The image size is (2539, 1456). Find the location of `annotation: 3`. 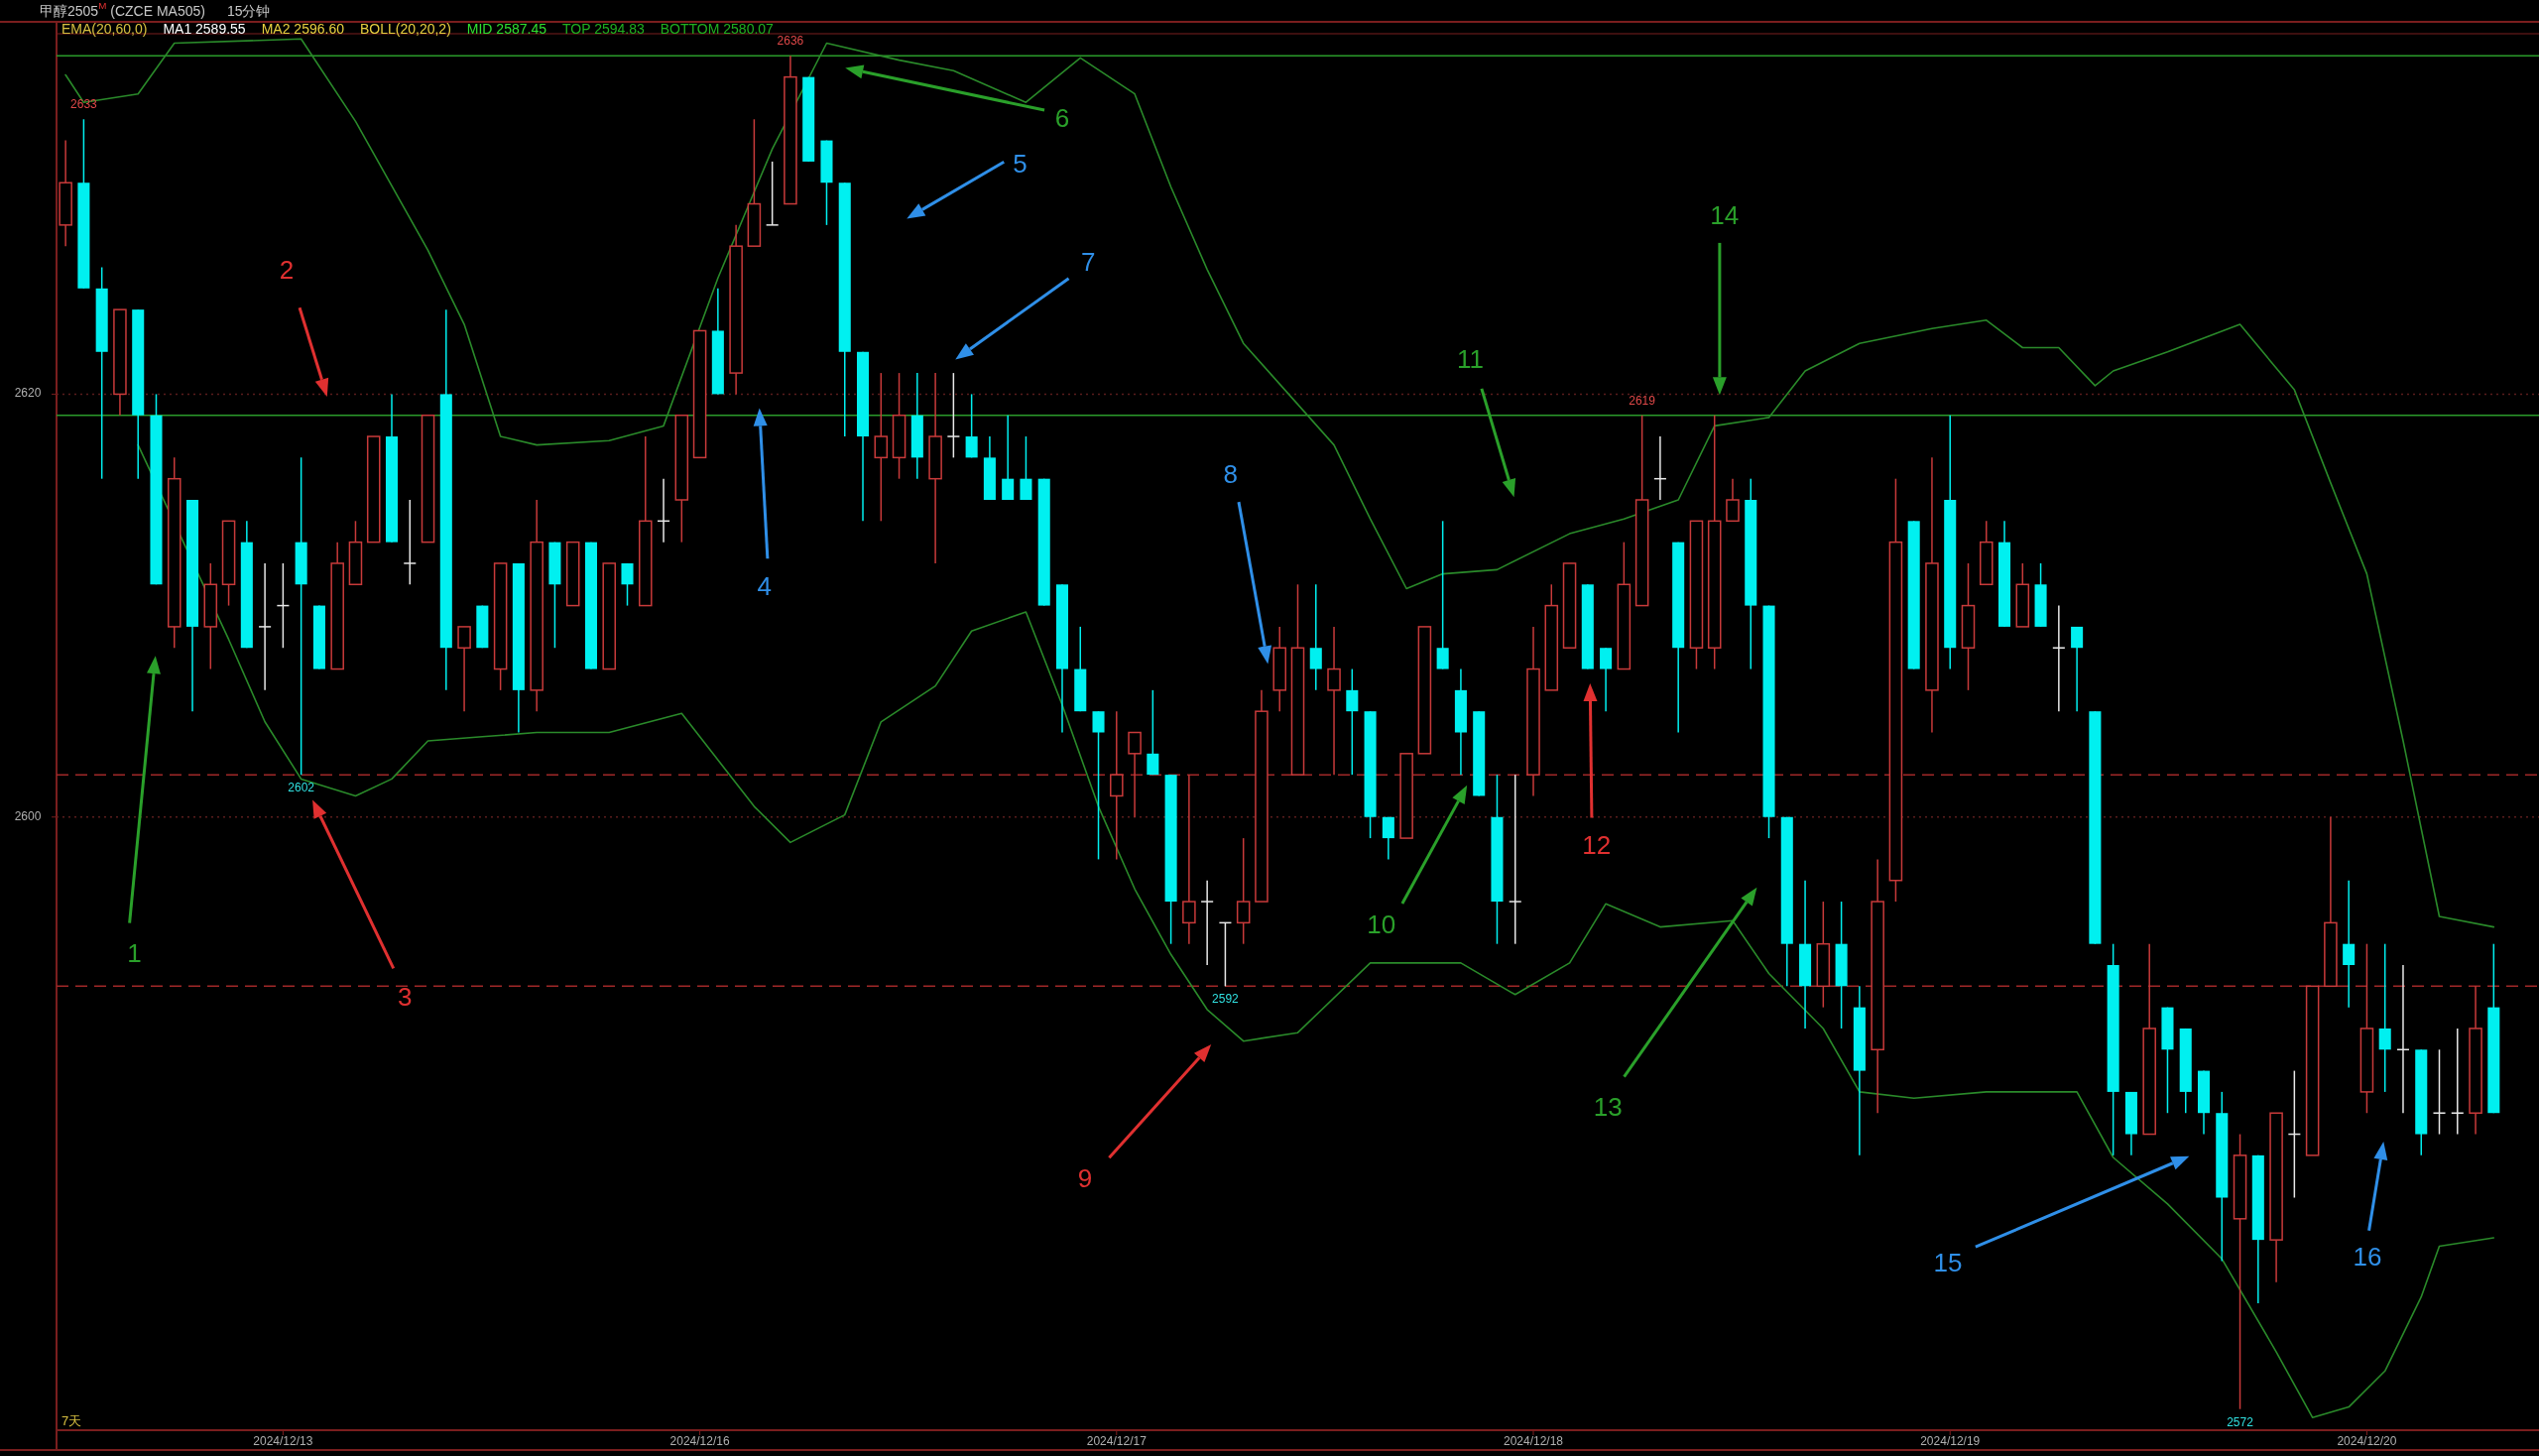

annotation: 3 is located at coordinates (405, 997).